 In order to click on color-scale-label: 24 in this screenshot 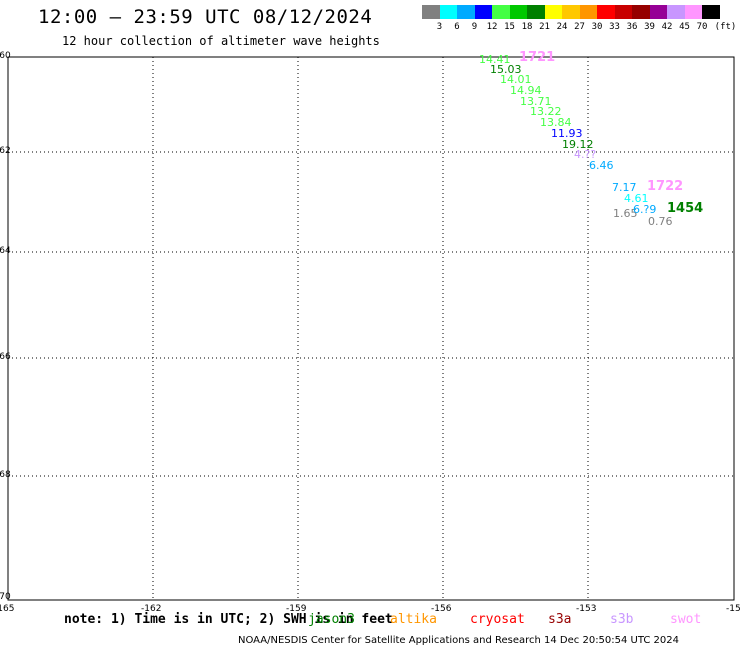, I will do `click(562, 27)`.